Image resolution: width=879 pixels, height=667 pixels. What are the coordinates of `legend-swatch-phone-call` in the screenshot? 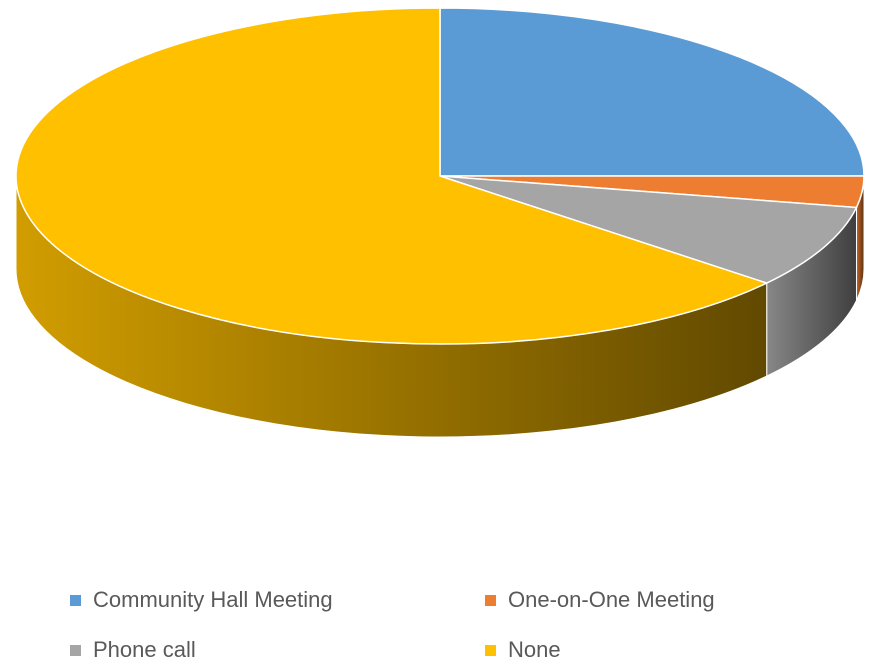 It's located at (75, 650).